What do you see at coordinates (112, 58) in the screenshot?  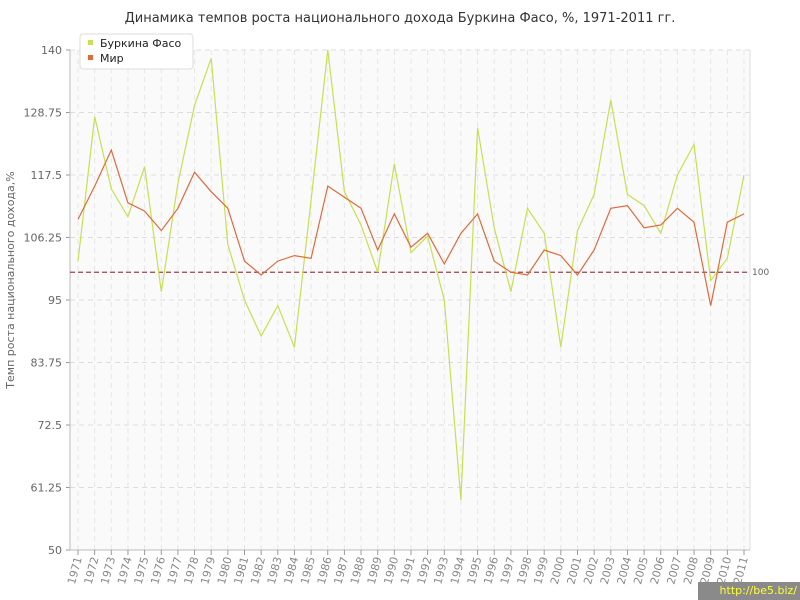 I see `legend-label: Мир` at bounding box center [112, 58].